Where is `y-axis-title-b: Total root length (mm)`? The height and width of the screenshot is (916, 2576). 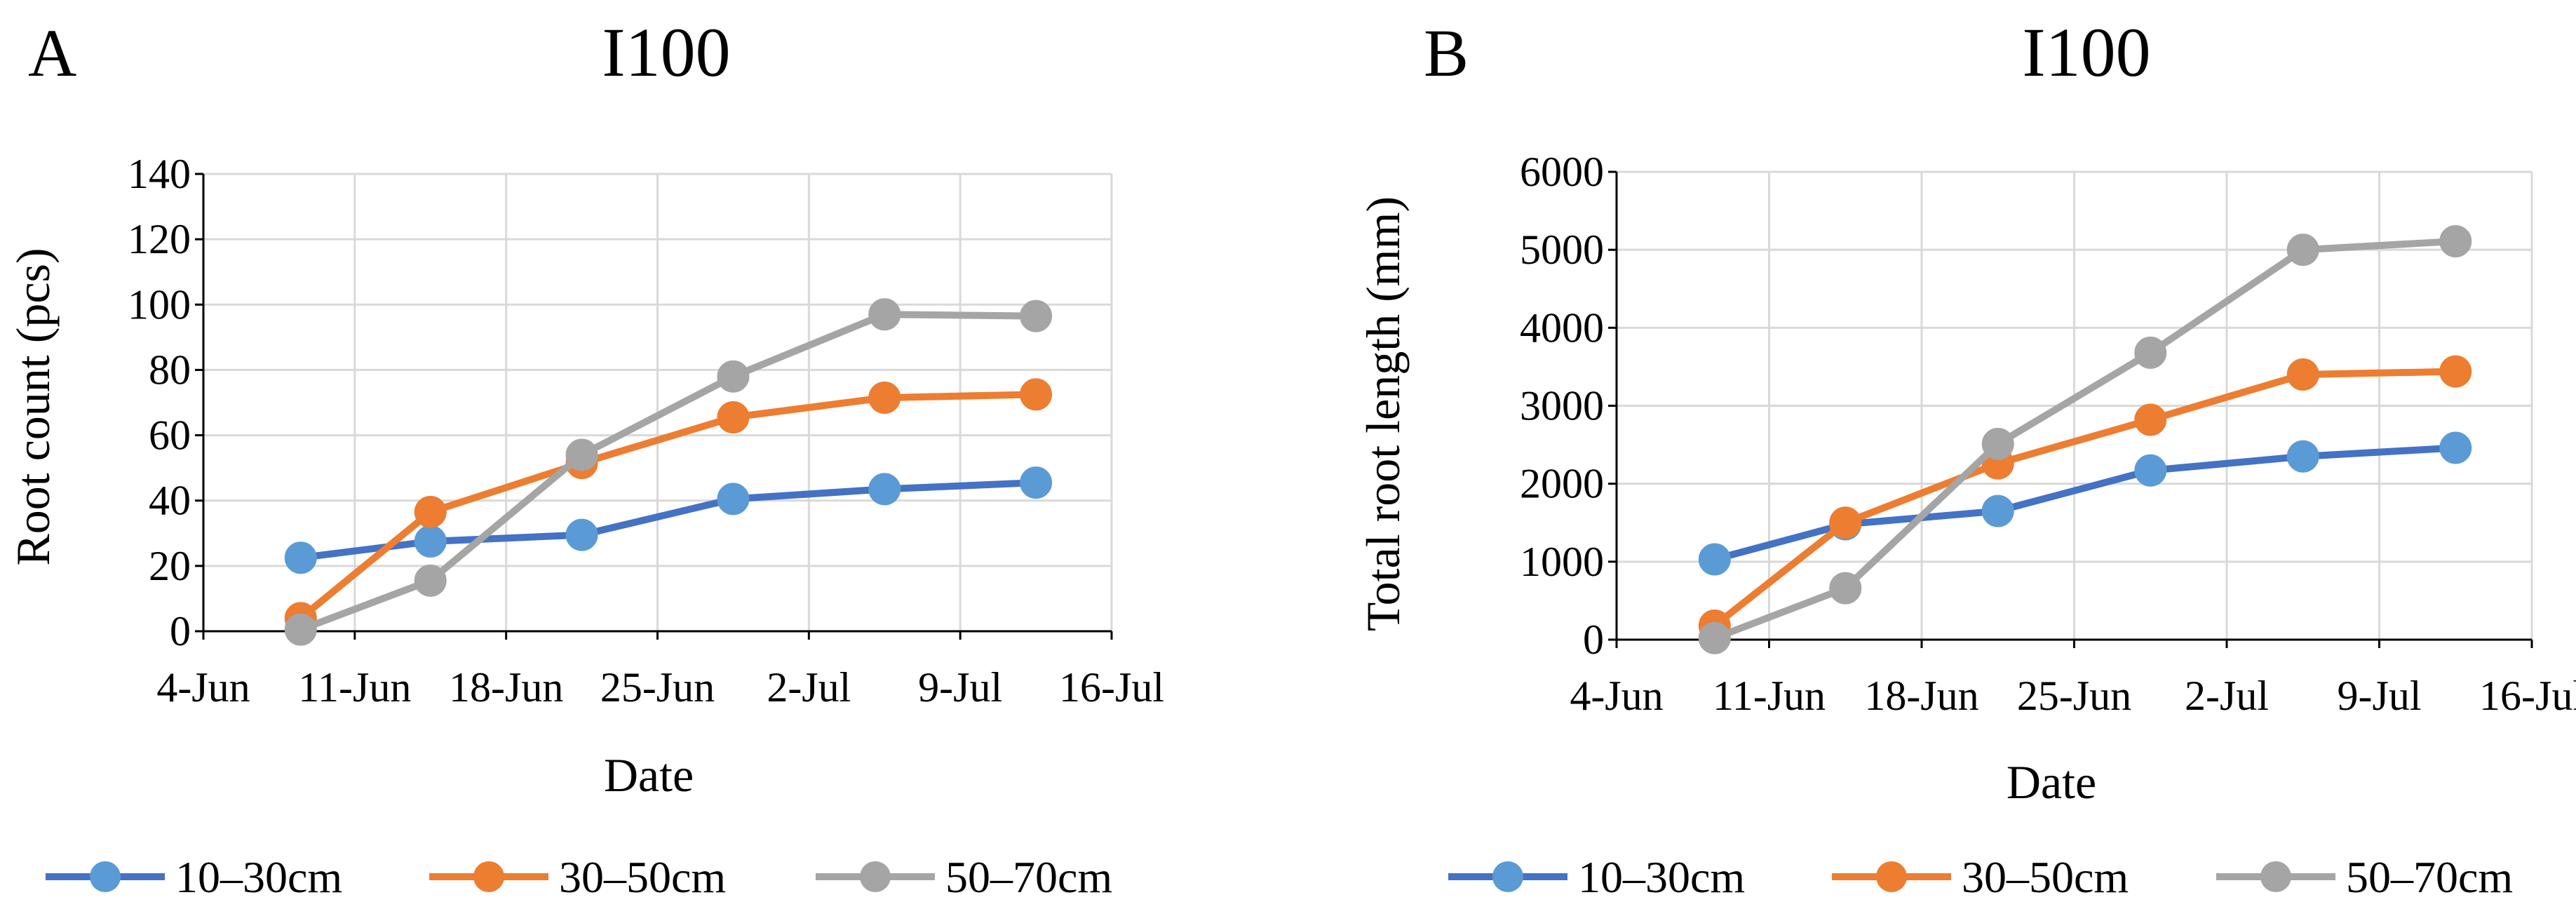
y-axis-title-b: Total root length (mm) is located at coordinates (1383, 413).